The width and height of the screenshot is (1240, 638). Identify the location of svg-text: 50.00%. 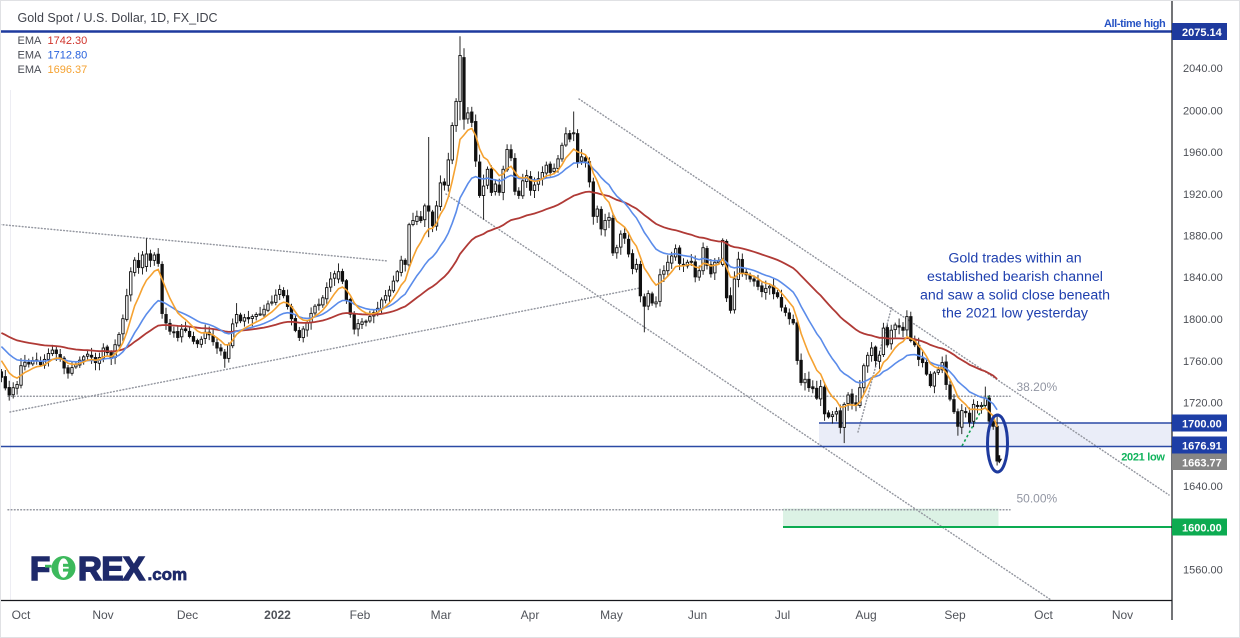
(1037, 498).